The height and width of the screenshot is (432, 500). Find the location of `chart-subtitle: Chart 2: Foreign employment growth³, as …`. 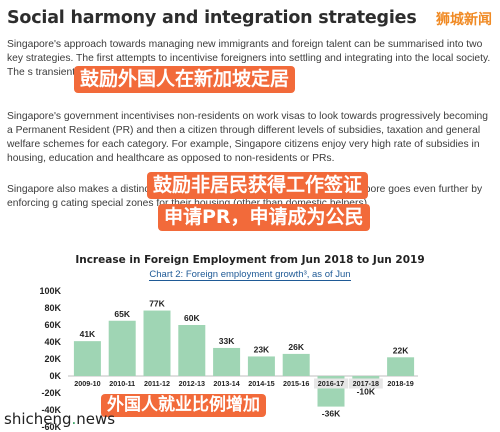

chart-subtitle: Chart 2: Foreign employment growth³, as … is located at coordinates (250, 275).